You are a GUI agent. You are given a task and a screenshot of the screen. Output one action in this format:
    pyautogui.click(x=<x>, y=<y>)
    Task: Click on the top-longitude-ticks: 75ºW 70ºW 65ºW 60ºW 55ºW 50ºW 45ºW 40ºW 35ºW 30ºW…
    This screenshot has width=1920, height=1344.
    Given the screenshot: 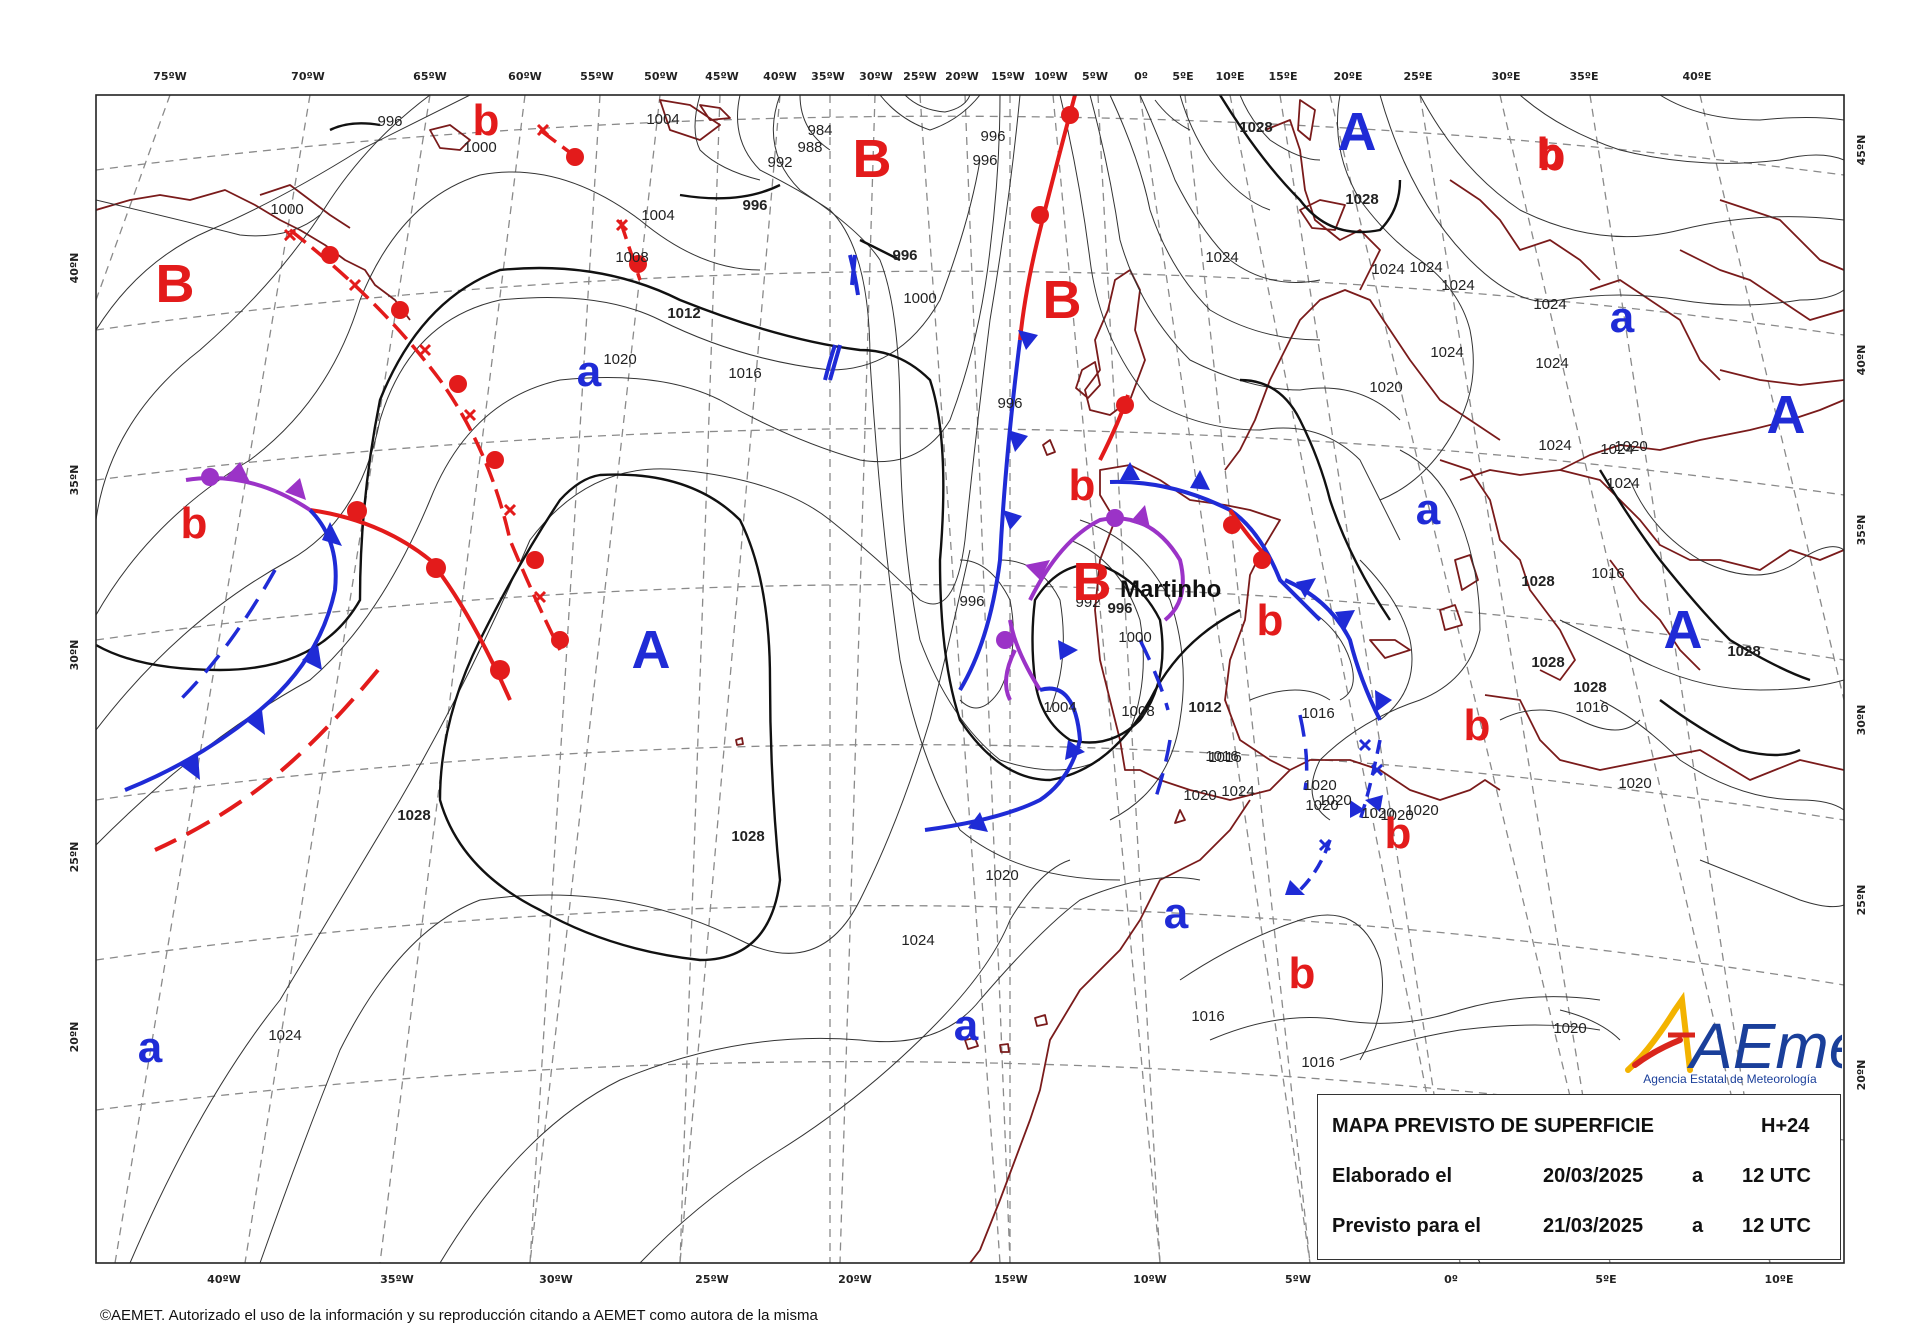 What is the action you would take?
    pyautogui.click(x=932, y=76)
    